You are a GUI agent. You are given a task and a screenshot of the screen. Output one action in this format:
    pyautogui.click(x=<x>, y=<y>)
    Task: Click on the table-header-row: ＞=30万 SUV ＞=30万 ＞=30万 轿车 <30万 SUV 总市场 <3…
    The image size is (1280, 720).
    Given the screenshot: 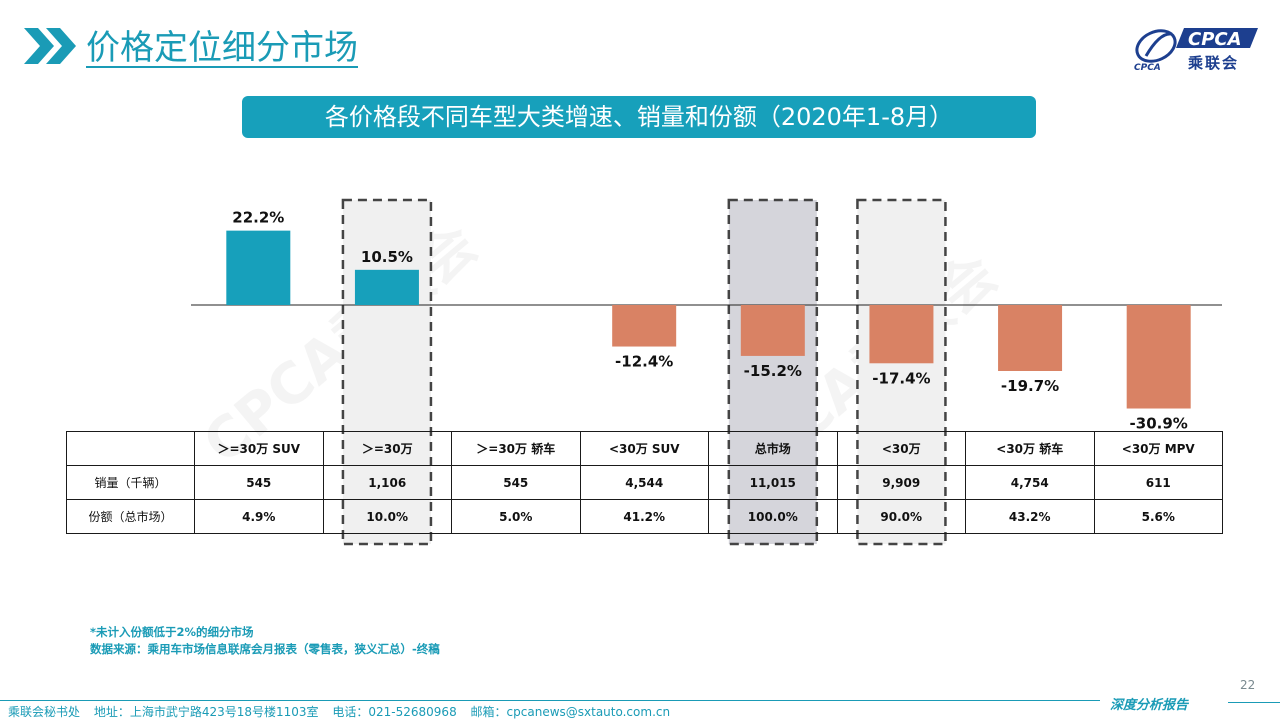 What is the action you would take?
    pyautogui.click(x=644, y=448)
    